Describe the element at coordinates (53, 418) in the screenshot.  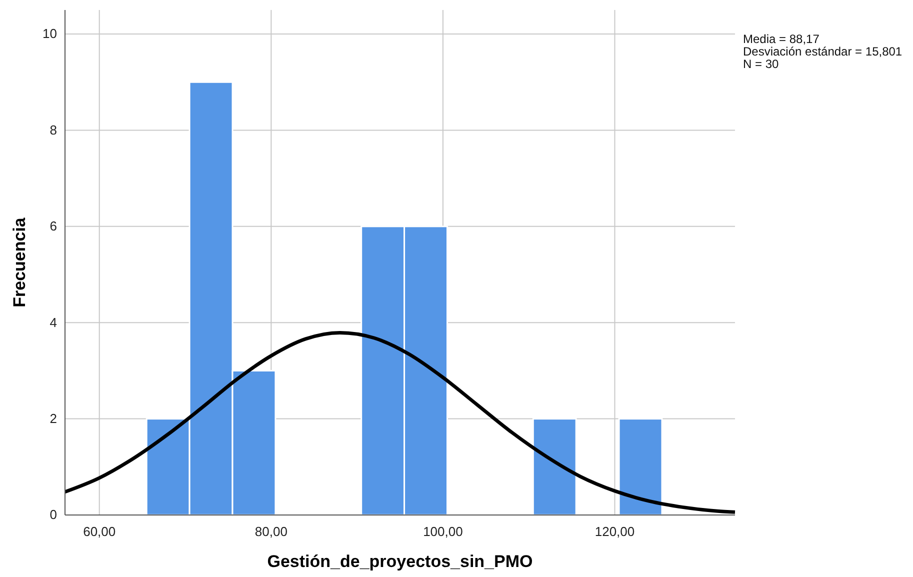
I see `y-tick-label: 2` at that location.